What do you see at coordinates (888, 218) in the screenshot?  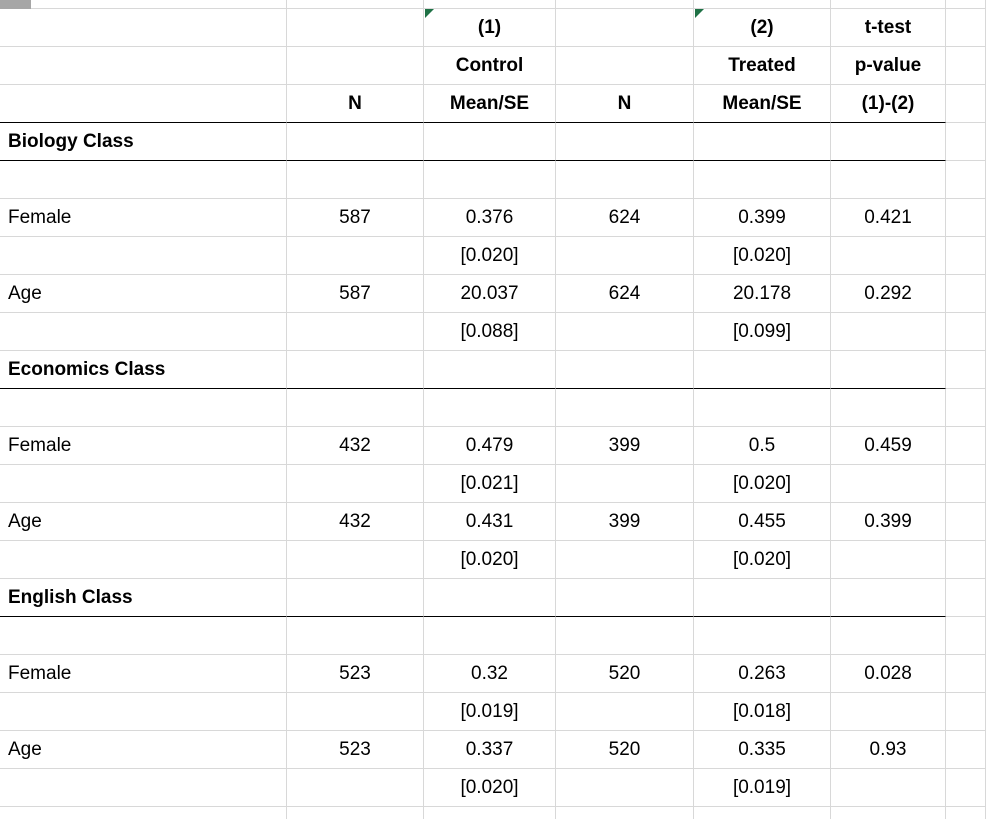 I see `value-cell: 0.421` at bounding box center [888, 218].